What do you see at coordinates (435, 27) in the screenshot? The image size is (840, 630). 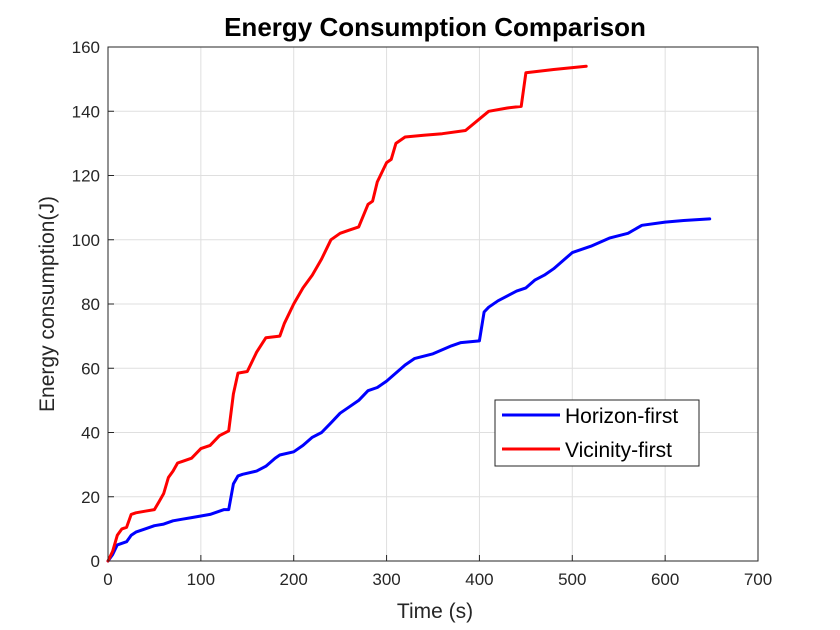 I see `chart-title: Energy Consumption Comparison` at bounding box center [435, 27].